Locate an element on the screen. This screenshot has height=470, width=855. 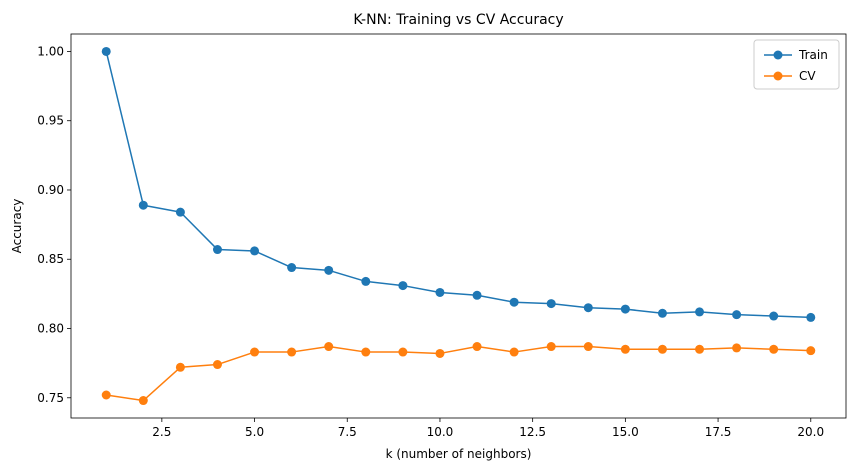
y-tick-label: 0.80 is located at coordinates (50, 329).